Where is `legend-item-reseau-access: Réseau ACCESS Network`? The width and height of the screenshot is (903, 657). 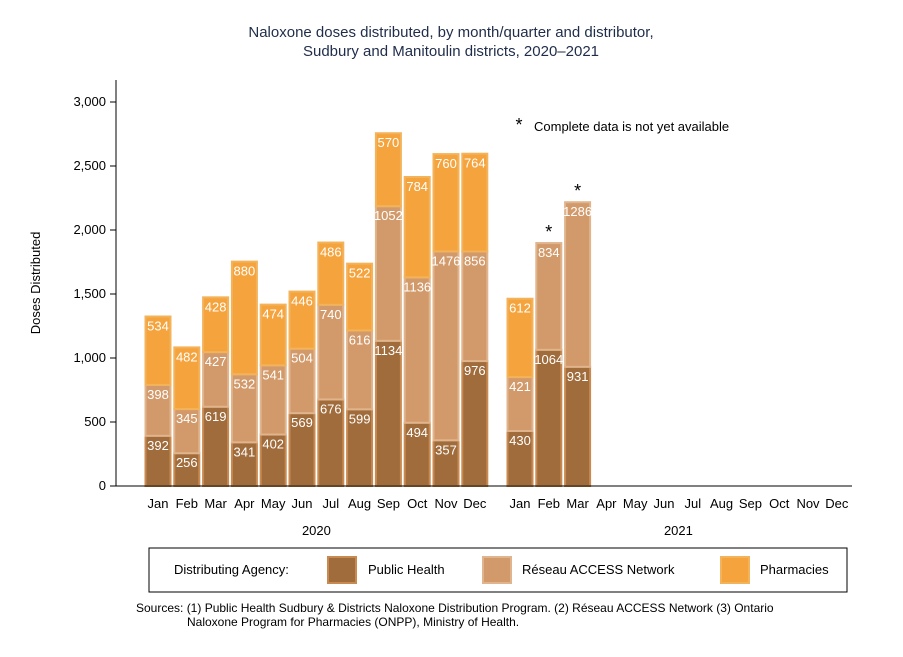 legend-item-reseau-access: Réseau ACCESS Network is located at coordinates (598, 569).